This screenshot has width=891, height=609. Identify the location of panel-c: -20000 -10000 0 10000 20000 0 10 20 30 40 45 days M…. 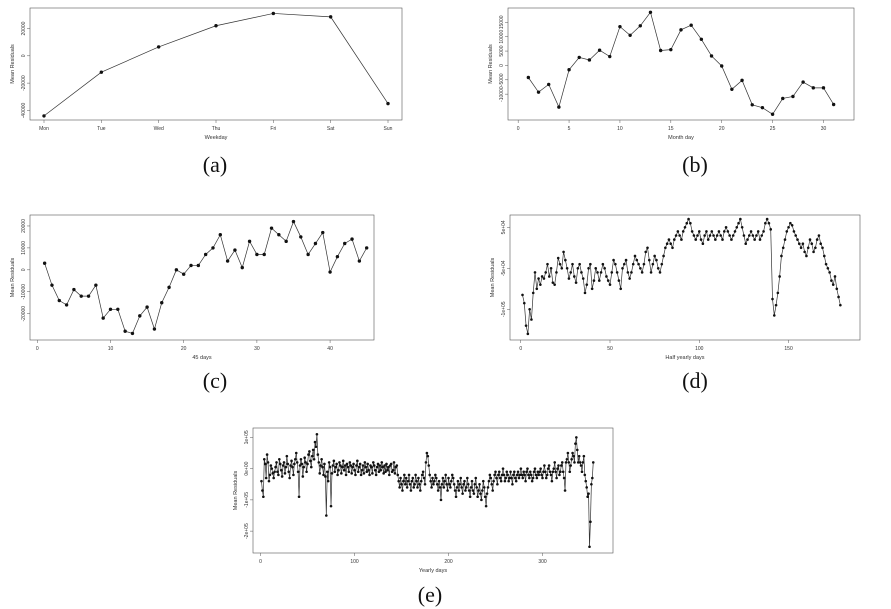
(210, 283).